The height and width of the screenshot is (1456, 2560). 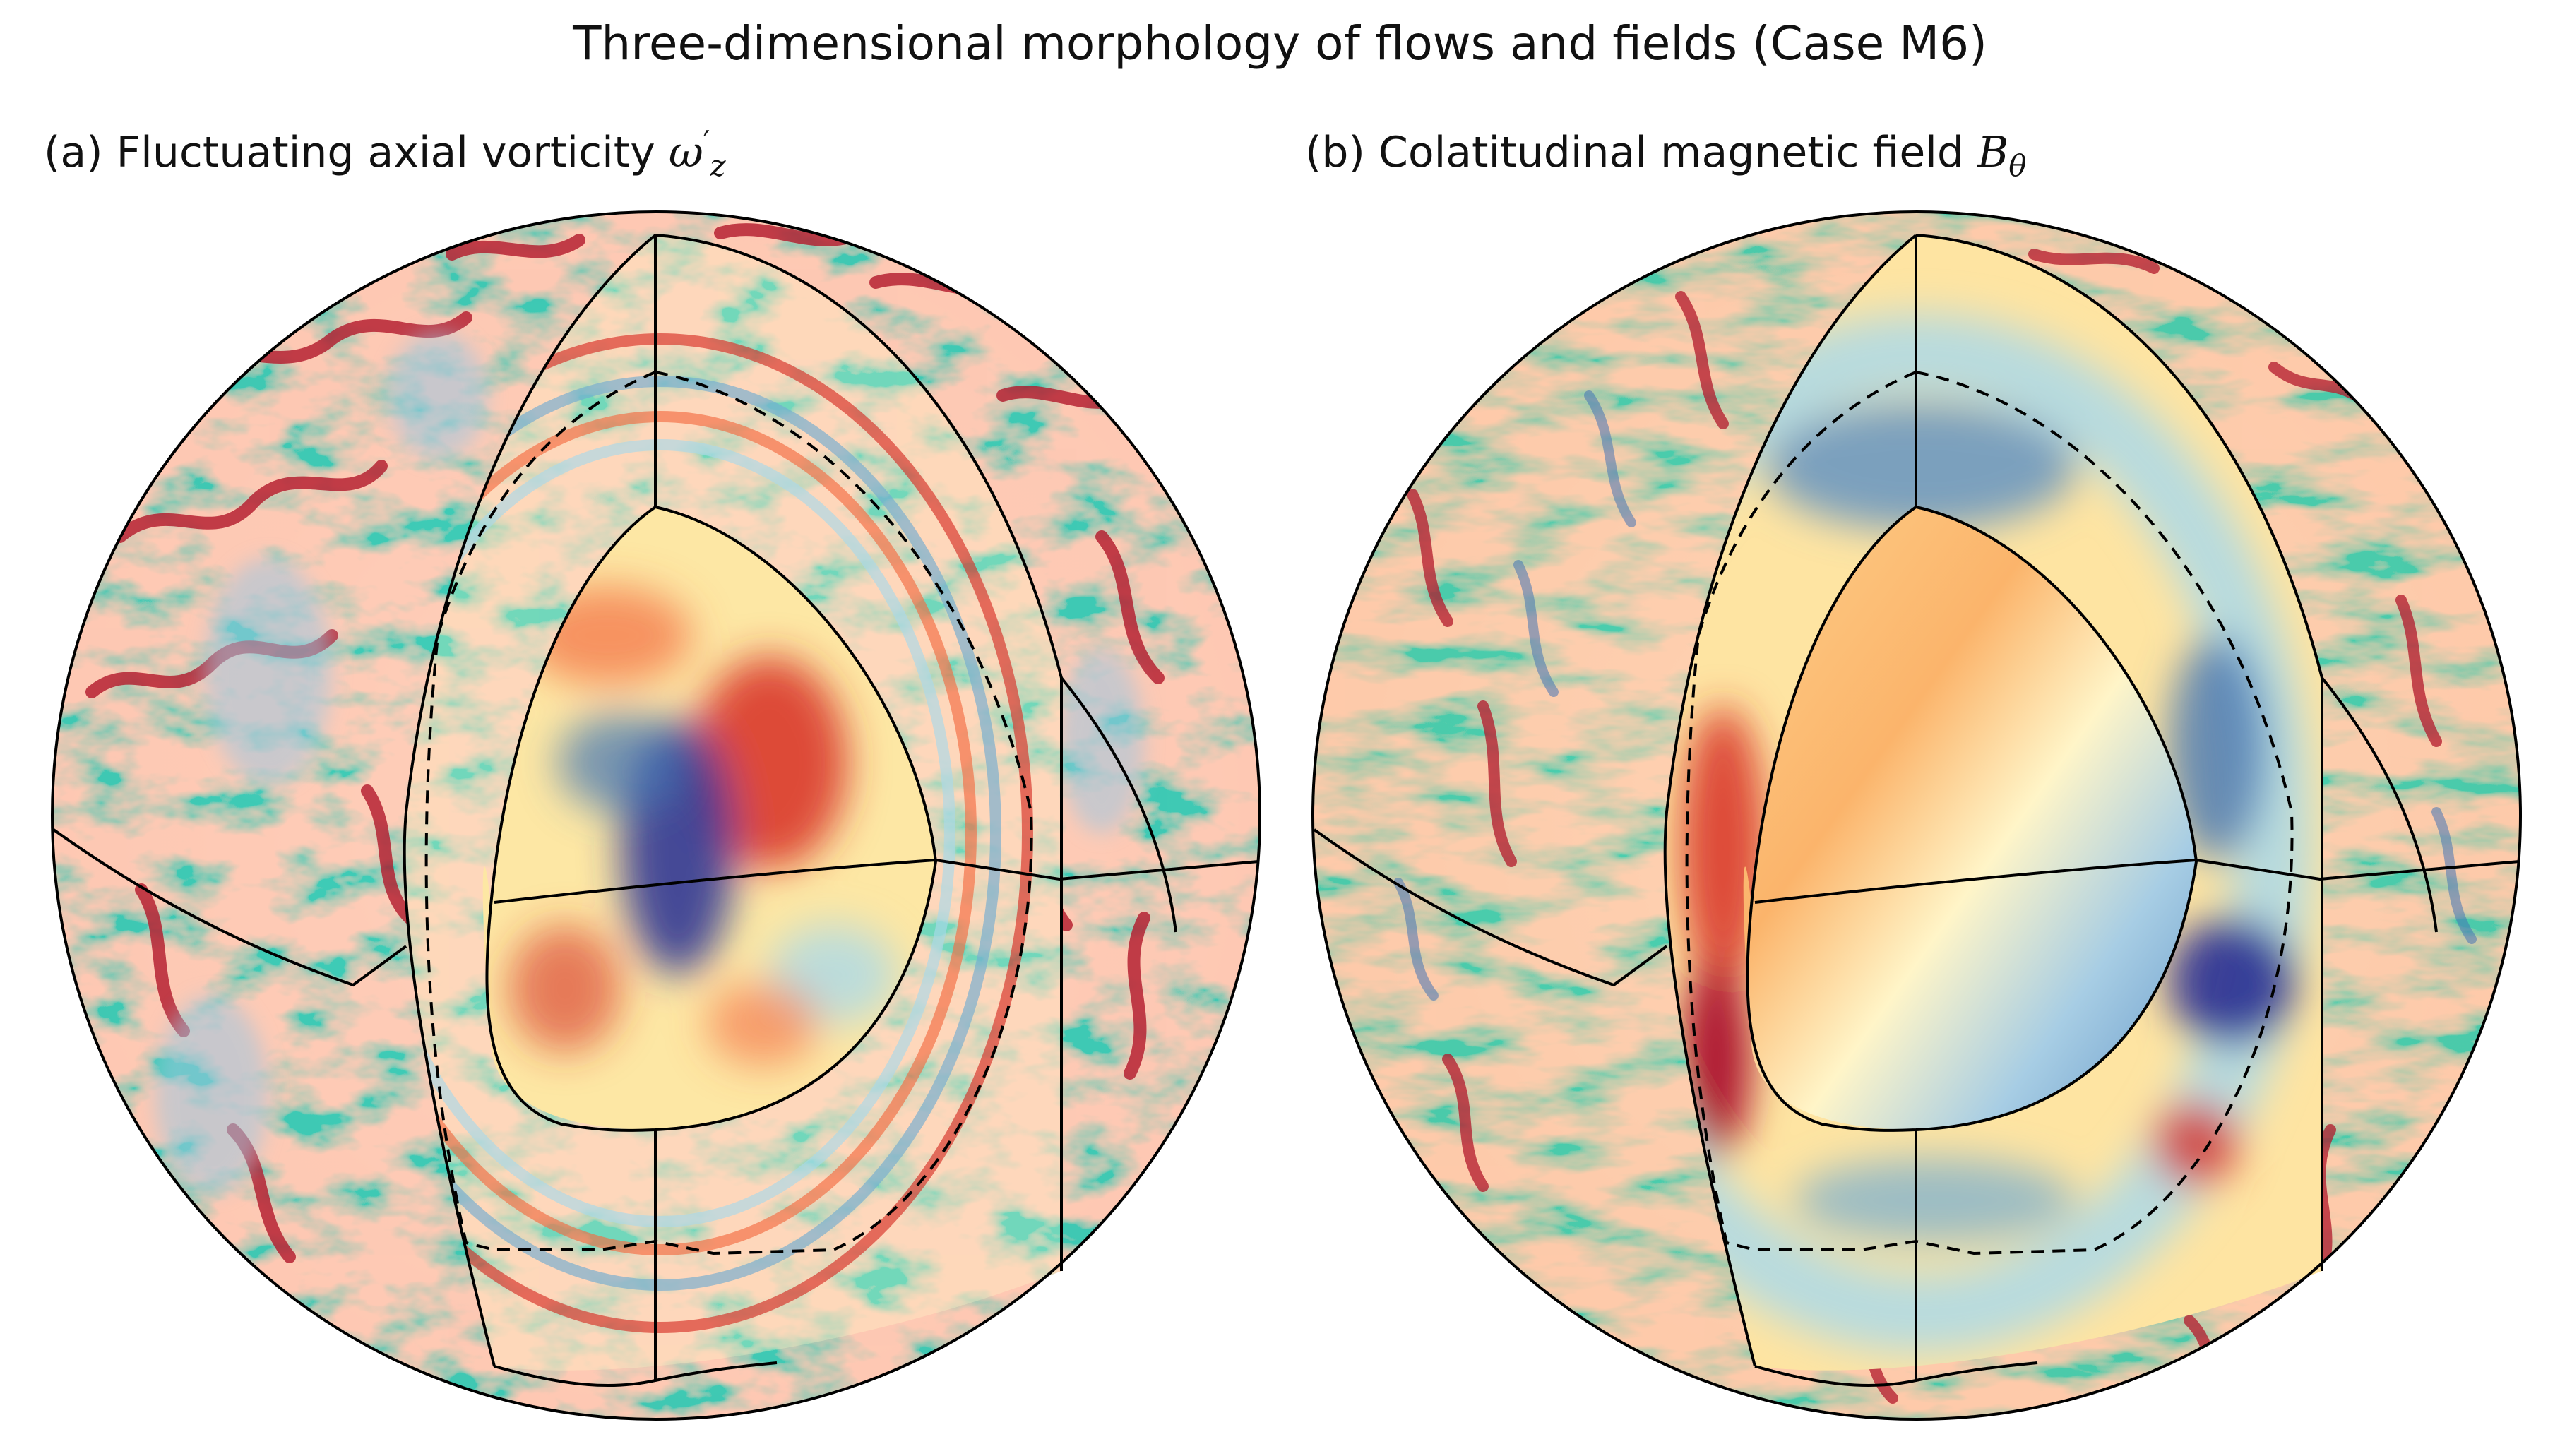 What do you see at coordinates (2017, 165) in the screenshot?
I see `panel-b-subscript: θ` at bounding box center [2017, 165].